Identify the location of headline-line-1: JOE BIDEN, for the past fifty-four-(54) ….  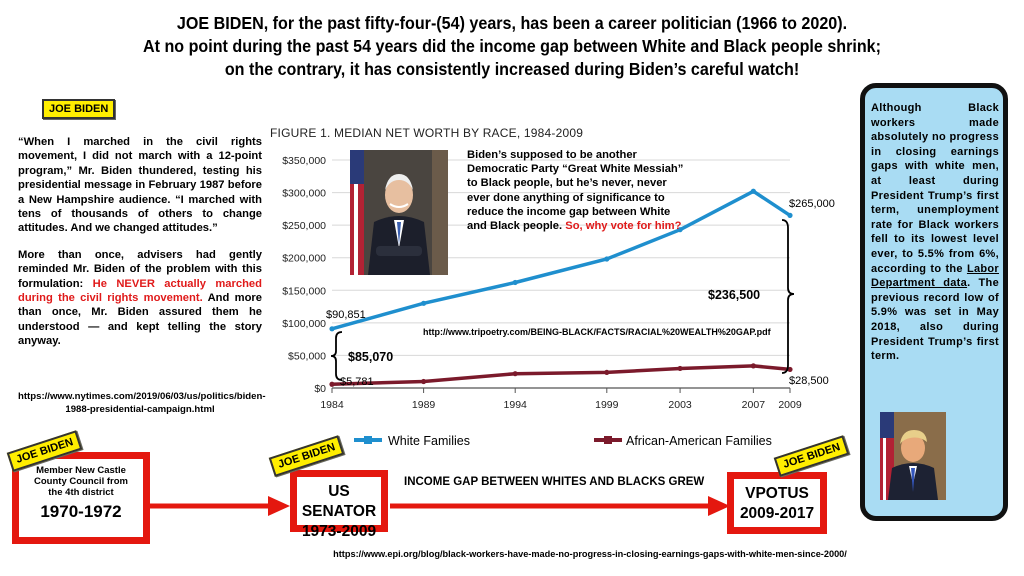
(512, 23).